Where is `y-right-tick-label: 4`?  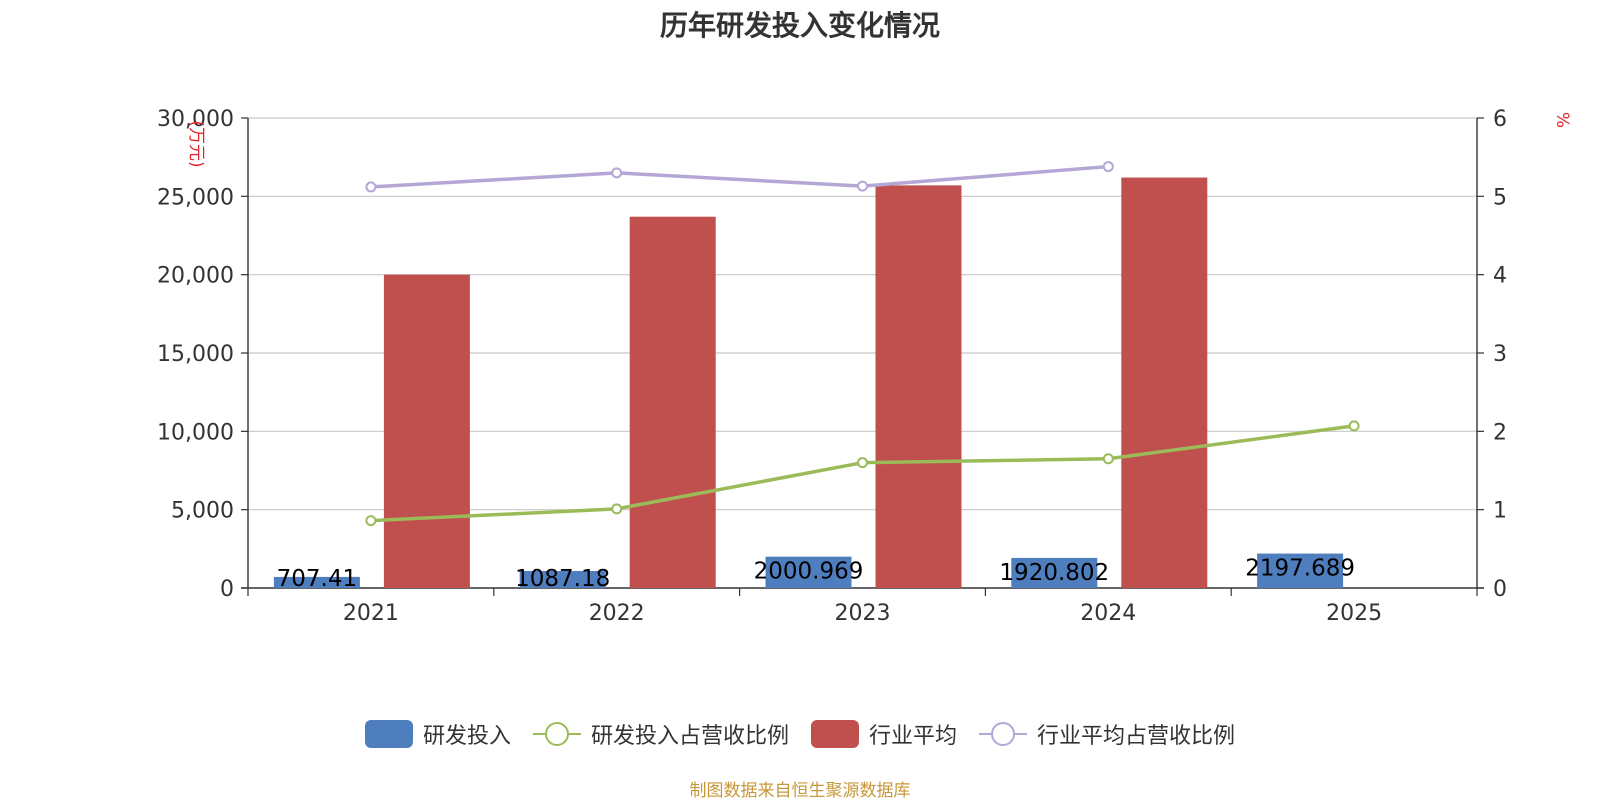
y-right-tick-label: 4 is located at coordinates (1500, 276).